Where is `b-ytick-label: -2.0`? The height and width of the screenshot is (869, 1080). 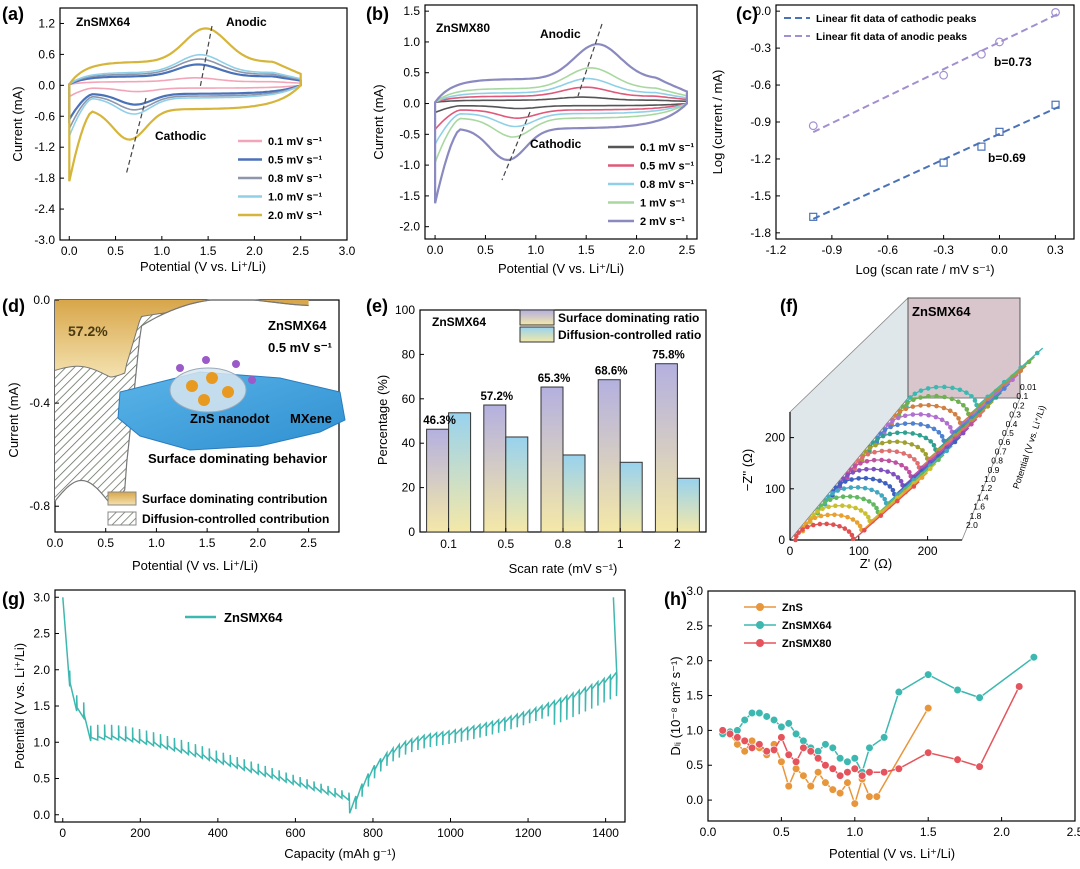 b-ytick-label: -2.0 is located at coordinates (409, 227).